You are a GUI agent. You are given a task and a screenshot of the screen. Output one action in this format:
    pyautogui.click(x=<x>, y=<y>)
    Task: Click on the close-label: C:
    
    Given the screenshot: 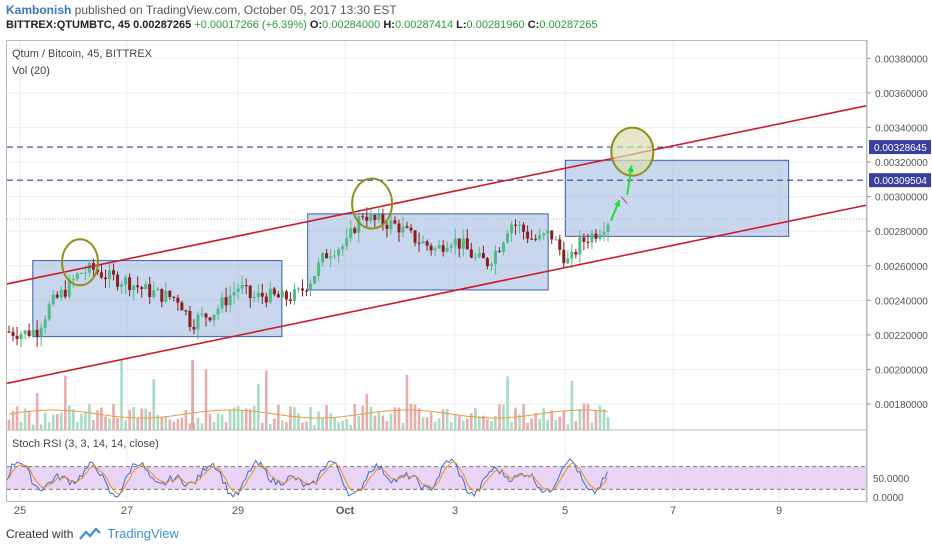 What is the action you would take?
    pyautogui.click(x=533, y=25)
    